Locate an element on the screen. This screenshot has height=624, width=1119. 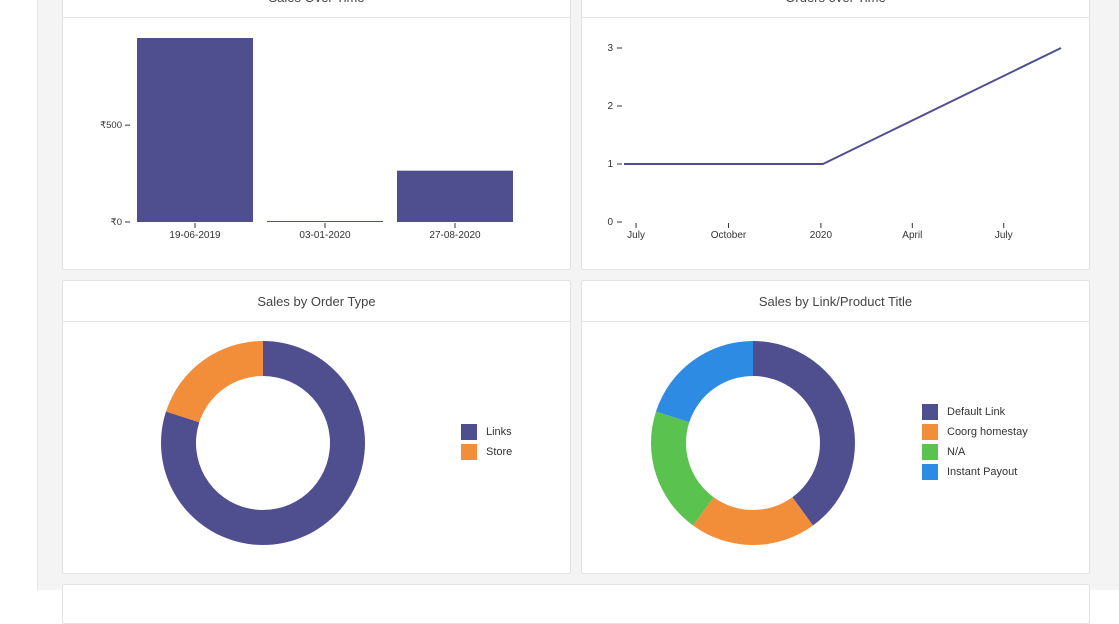
left-sidebar is located at coordinates (19, 295).